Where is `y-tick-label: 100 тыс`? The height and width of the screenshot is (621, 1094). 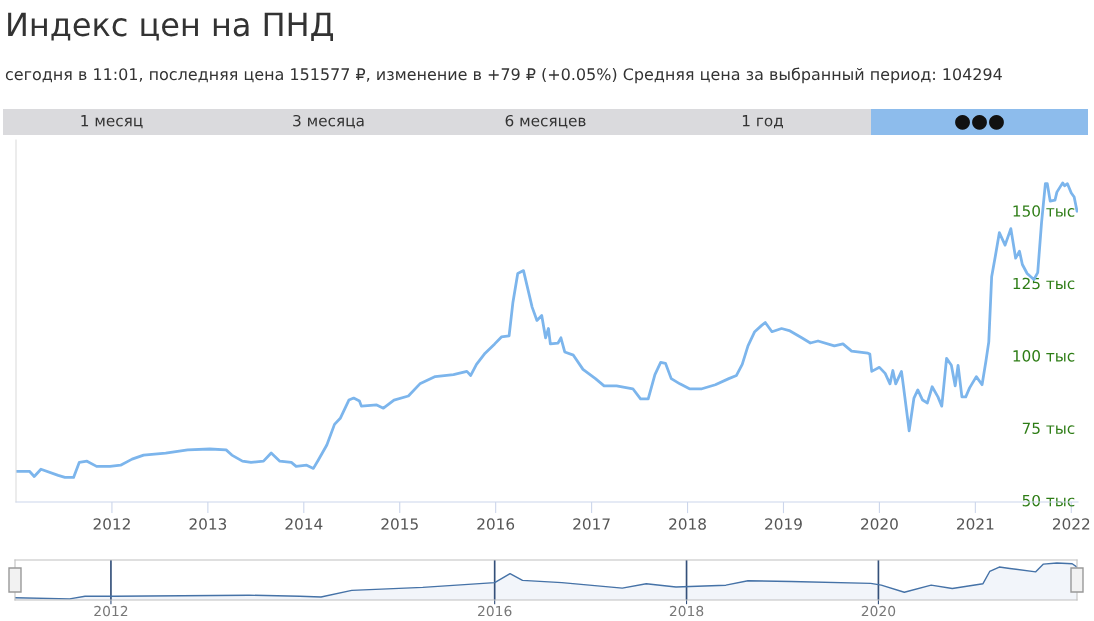
y-tick-label: 100 тыс is located at coordinates (1044, 356).